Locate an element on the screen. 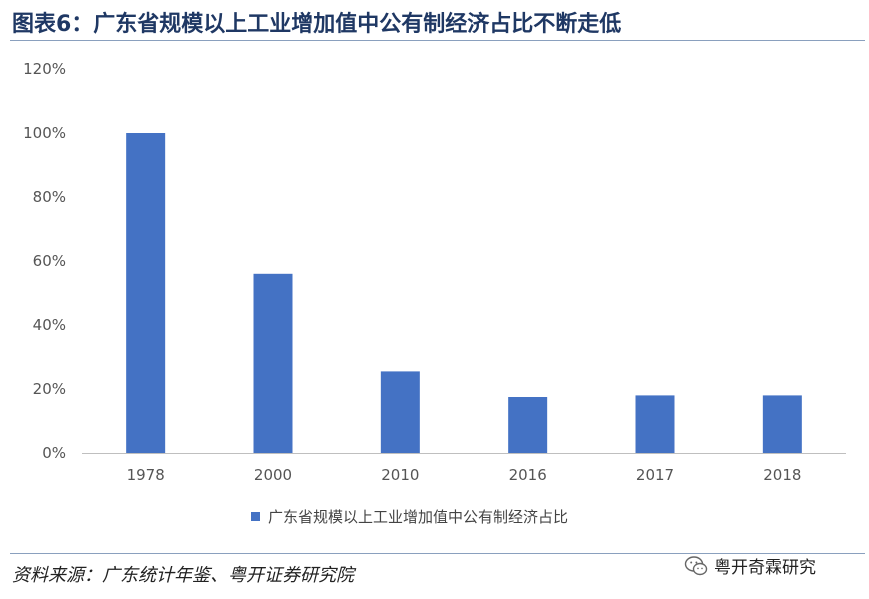 The height and width of the screenshot is (599, 869). footer-divider is located at coordinates (437, 553).